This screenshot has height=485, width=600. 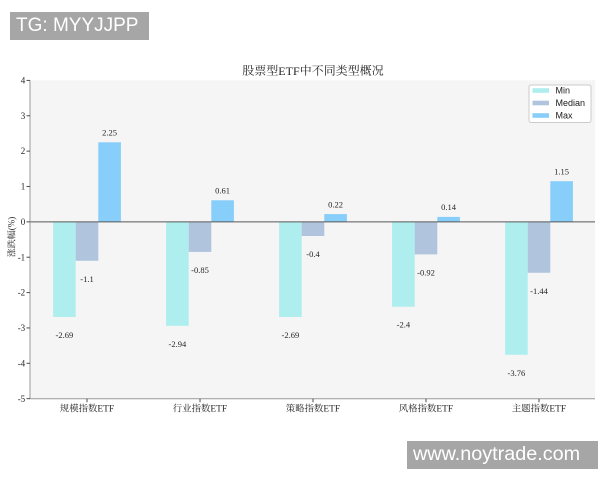 I want to click on svg-text: -3.76, so click(x=517, y=373).